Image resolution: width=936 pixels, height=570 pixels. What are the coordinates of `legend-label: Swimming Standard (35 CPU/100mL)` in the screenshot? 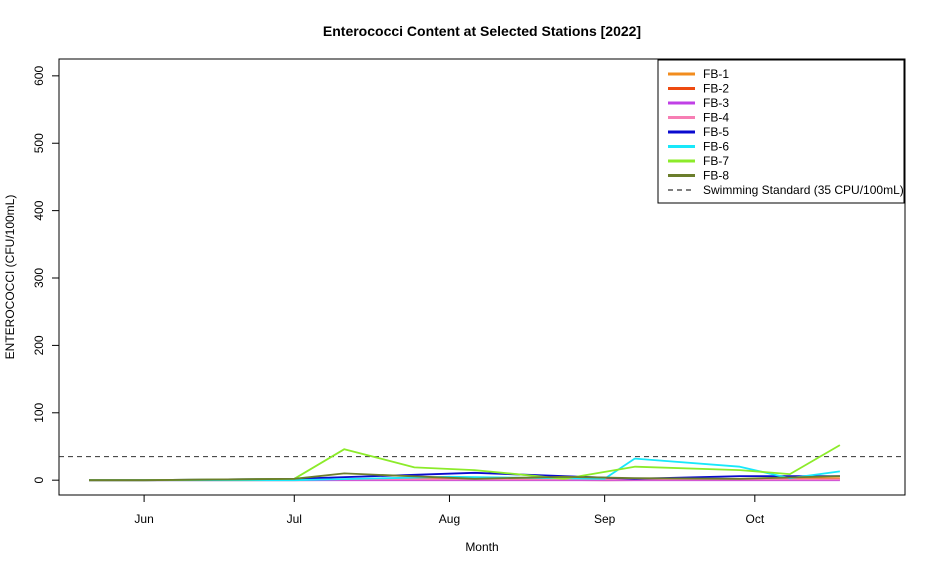 It's located at (803, 190).